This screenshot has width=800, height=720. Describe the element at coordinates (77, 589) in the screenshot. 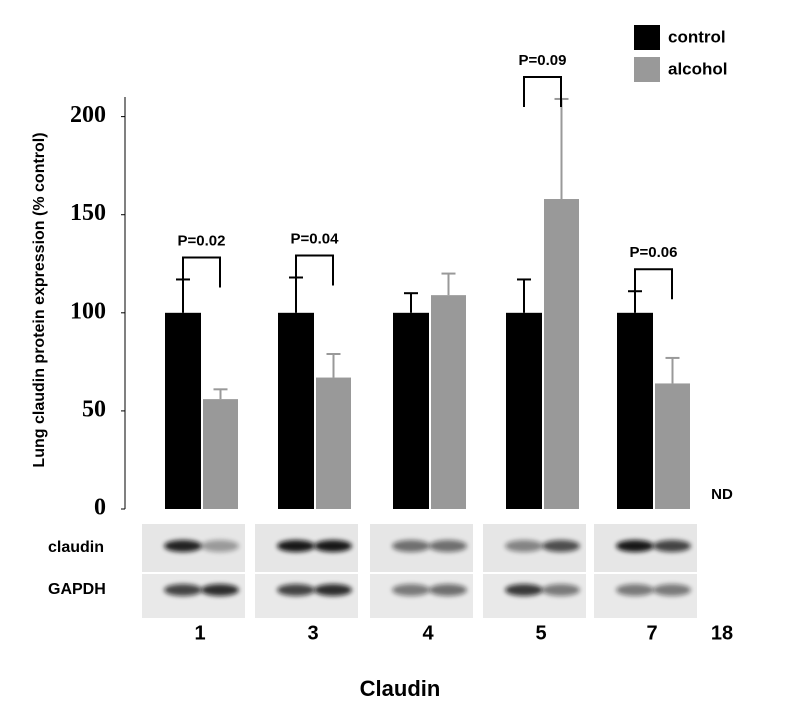

I see `blot-label: GAPDH` at that location.